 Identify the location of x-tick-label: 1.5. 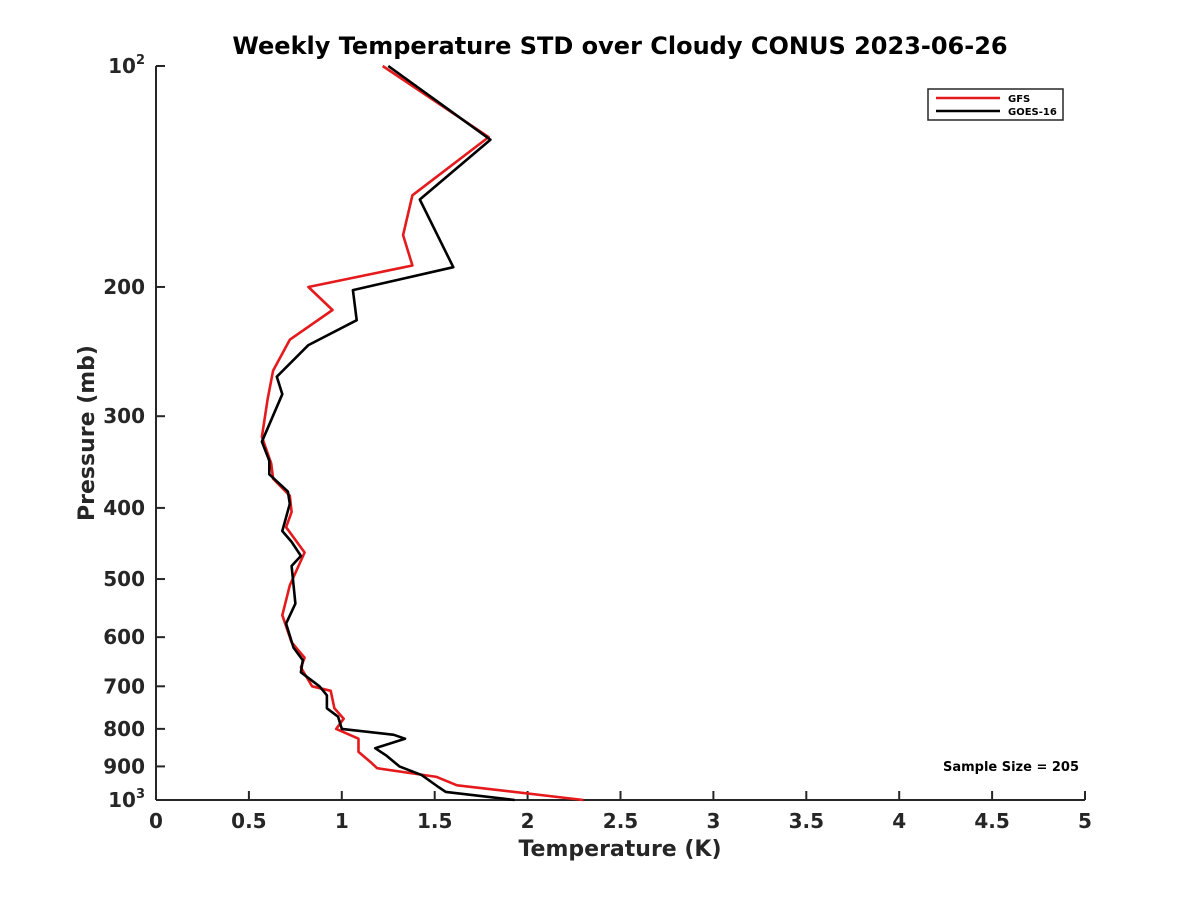
(434, 821).